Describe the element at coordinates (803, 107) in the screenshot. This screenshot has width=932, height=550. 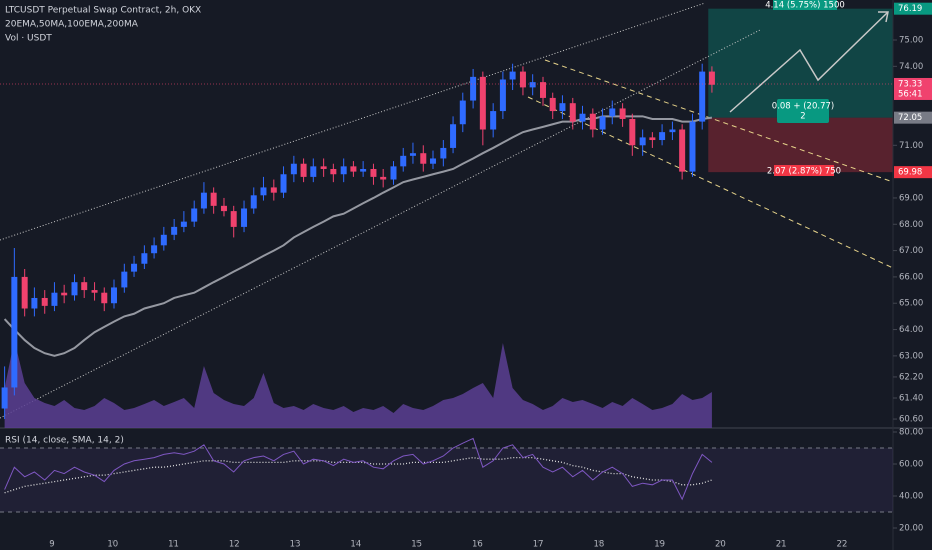
I see `ratio-text: 0.08 + (20.77)` at that location.